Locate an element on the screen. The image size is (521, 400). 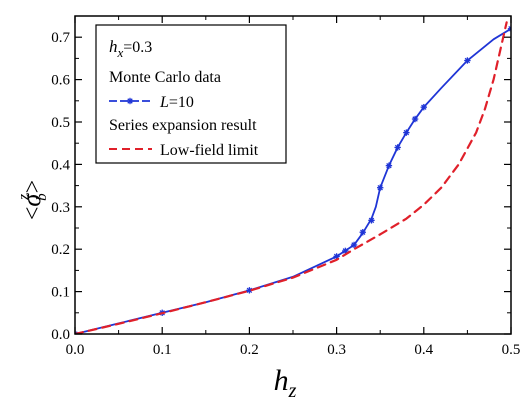
y-tick-label: 0.0 is located at coordinates (60, 335).